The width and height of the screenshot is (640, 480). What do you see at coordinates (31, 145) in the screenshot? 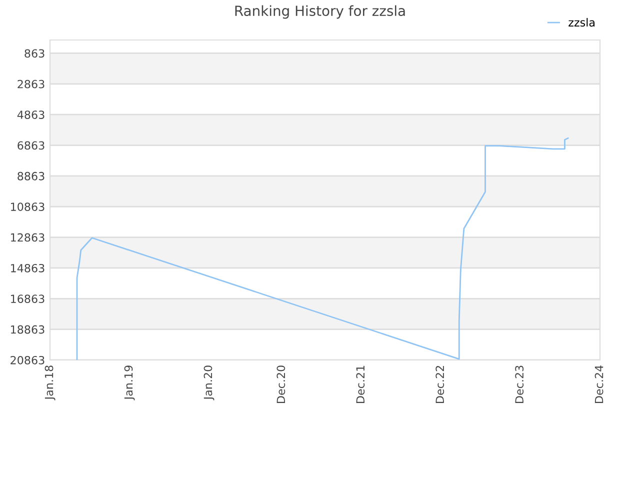
I see `y-tick-label: 6863` at bounding box center [31, 145].